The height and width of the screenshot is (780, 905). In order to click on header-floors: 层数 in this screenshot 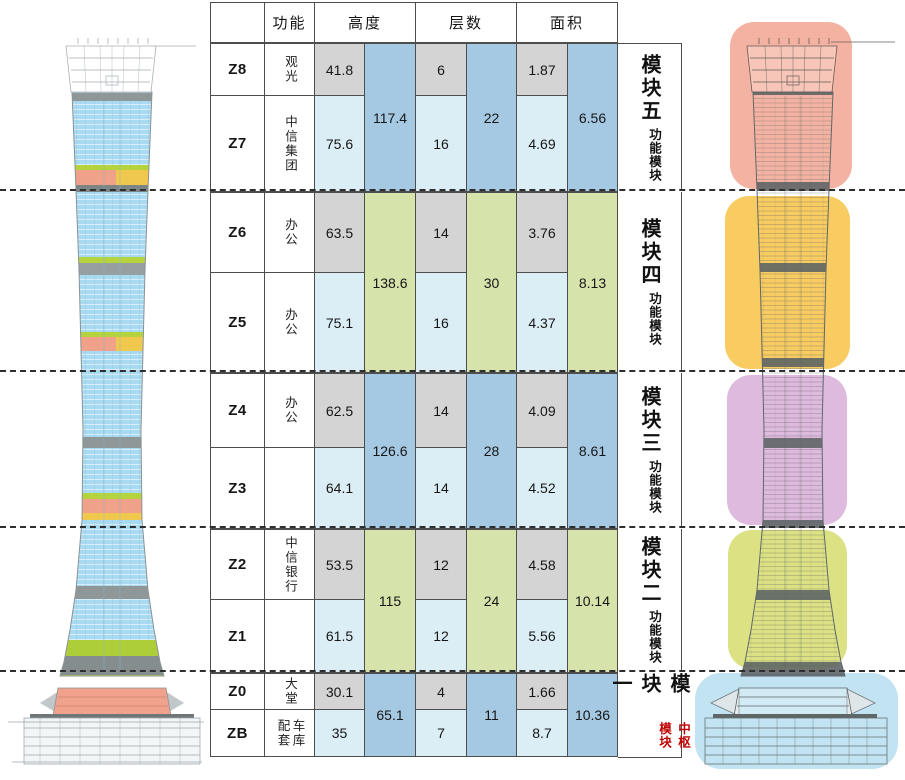, I will do `click(466, 22)`.